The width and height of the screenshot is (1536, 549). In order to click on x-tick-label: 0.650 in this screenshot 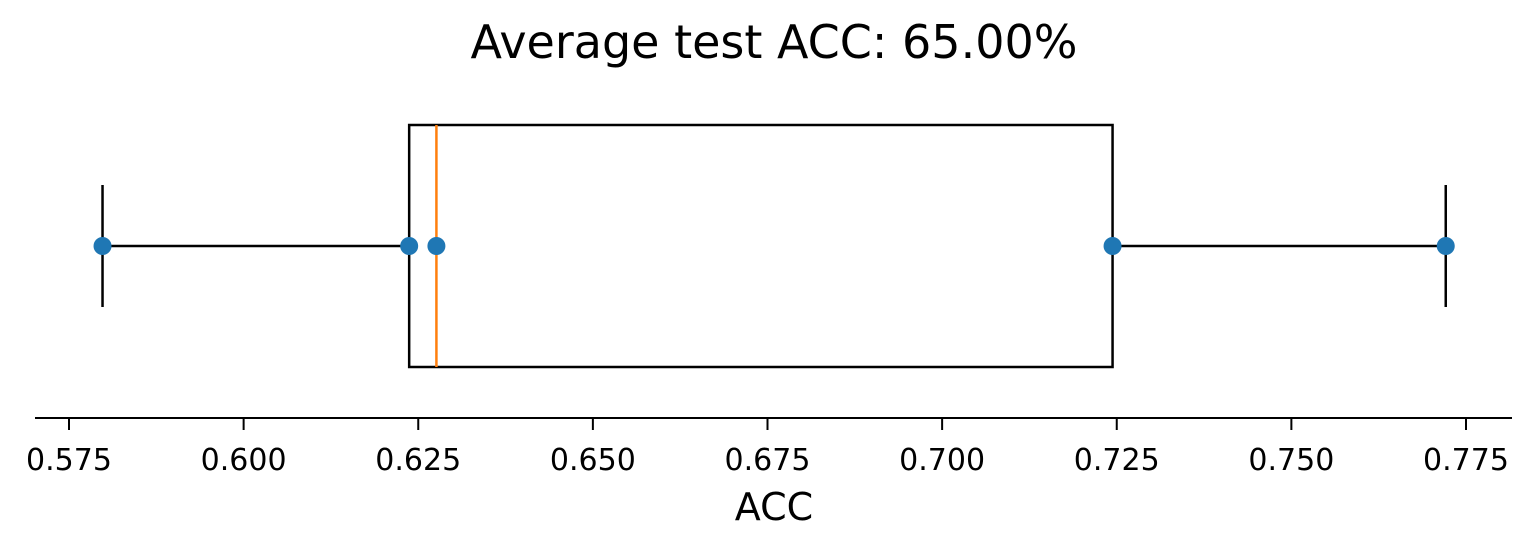, I will do `click(593, 460)`.